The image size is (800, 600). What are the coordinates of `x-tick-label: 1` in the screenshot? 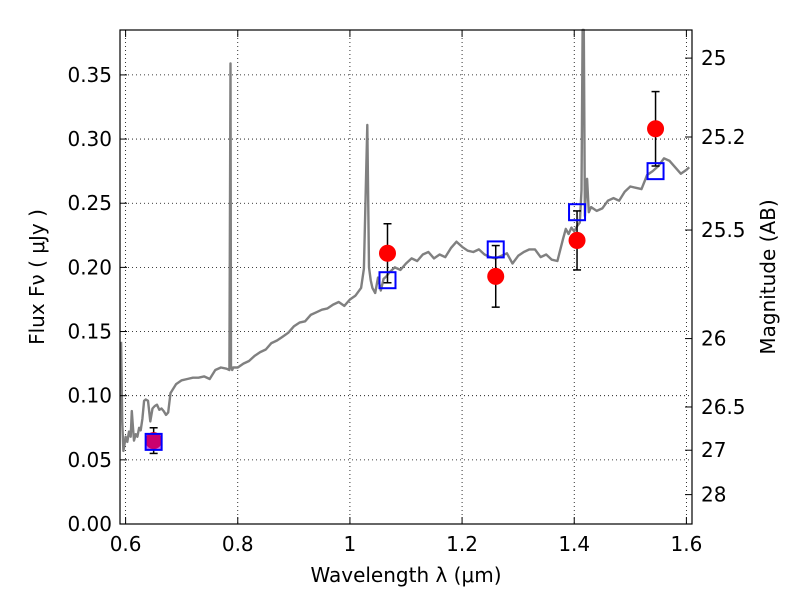 It's located at (350, 544).